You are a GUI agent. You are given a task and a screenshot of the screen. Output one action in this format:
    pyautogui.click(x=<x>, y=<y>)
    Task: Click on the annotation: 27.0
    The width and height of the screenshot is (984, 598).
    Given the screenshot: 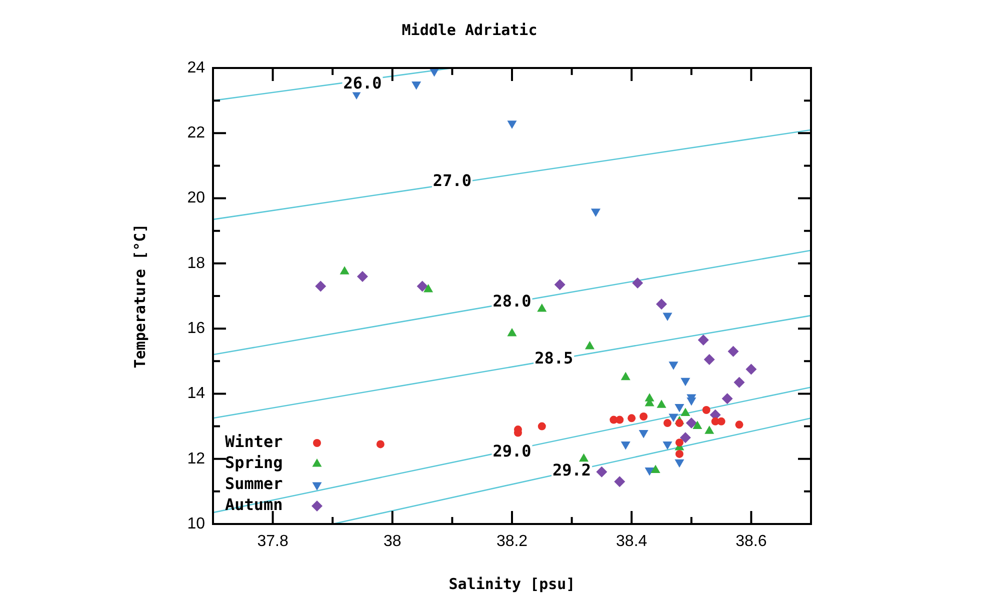 What is the action you would take?
    pyautogui.click(x=452, y=180)
    